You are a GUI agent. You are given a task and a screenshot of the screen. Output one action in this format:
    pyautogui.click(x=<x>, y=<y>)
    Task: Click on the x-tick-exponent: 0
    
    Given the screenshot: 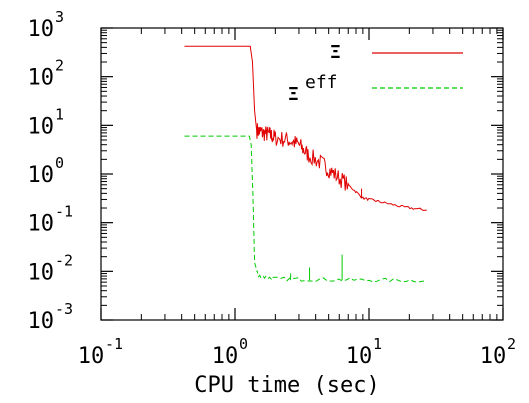 What is the action you would take?
    pyautogui.click(x=243, y=344)
    